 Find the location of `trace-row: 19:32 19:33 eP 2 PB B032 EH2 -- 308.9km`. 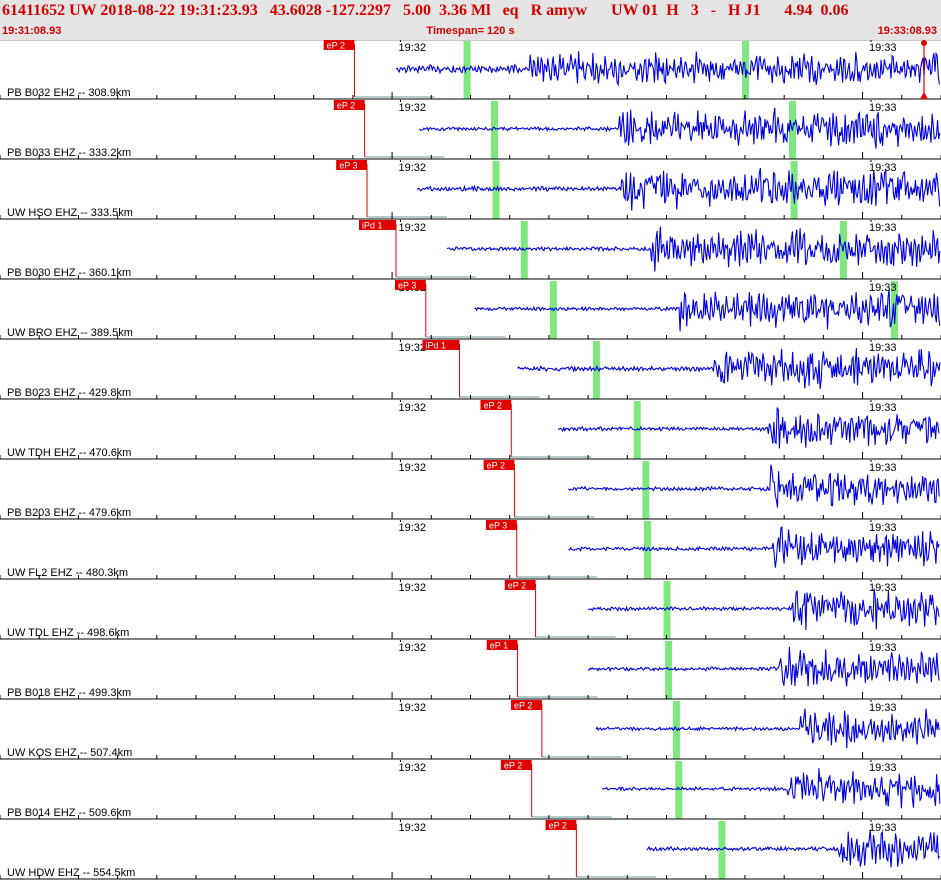

trace-row: 19:32 19:33 eP 2 PB B032 EH2 -- 308.9km is located at coordinates (470, 70).